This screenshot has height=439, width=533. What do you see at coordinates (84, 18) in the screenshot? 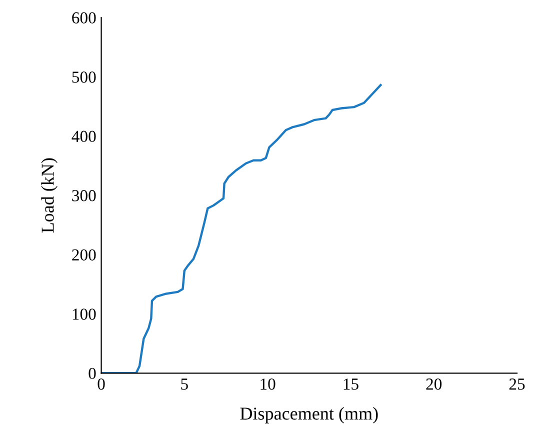
I see `y-tick-label: 600` at bounding box center [84, 18].